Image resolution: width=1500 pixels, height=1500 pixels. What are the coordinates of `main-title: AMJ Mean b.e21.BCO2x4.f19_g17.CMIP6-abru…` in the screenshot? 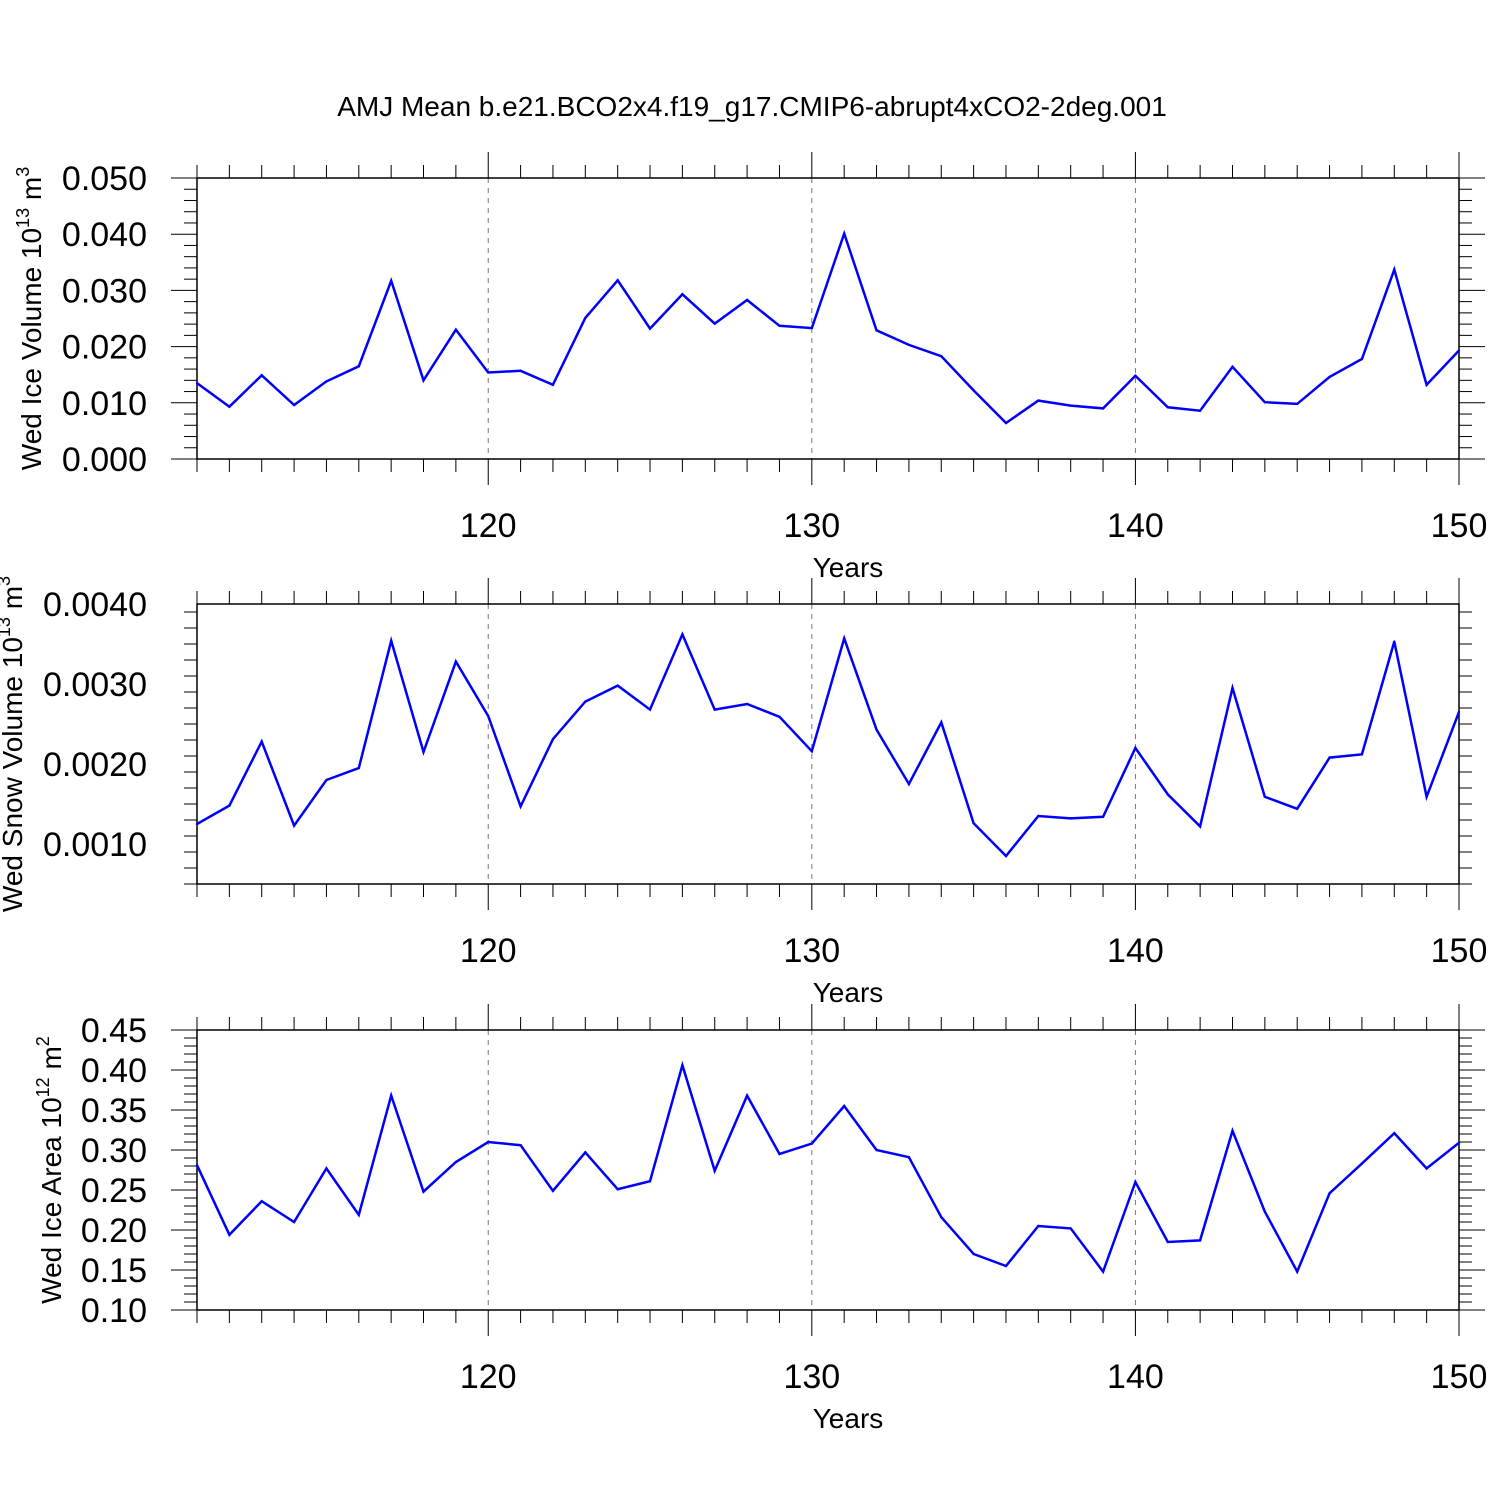 It's located at (752, 106).